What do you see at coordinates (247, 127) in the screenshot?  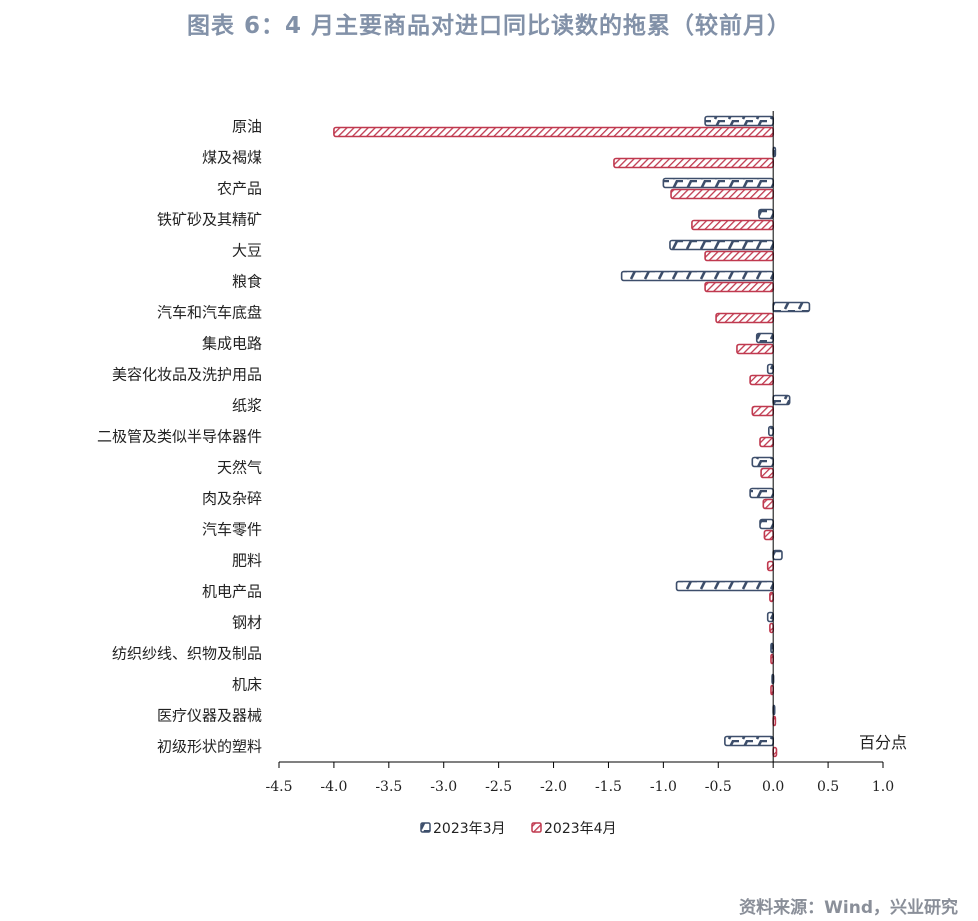 I see `category-label: 原油` at bounding box center [247, 127].